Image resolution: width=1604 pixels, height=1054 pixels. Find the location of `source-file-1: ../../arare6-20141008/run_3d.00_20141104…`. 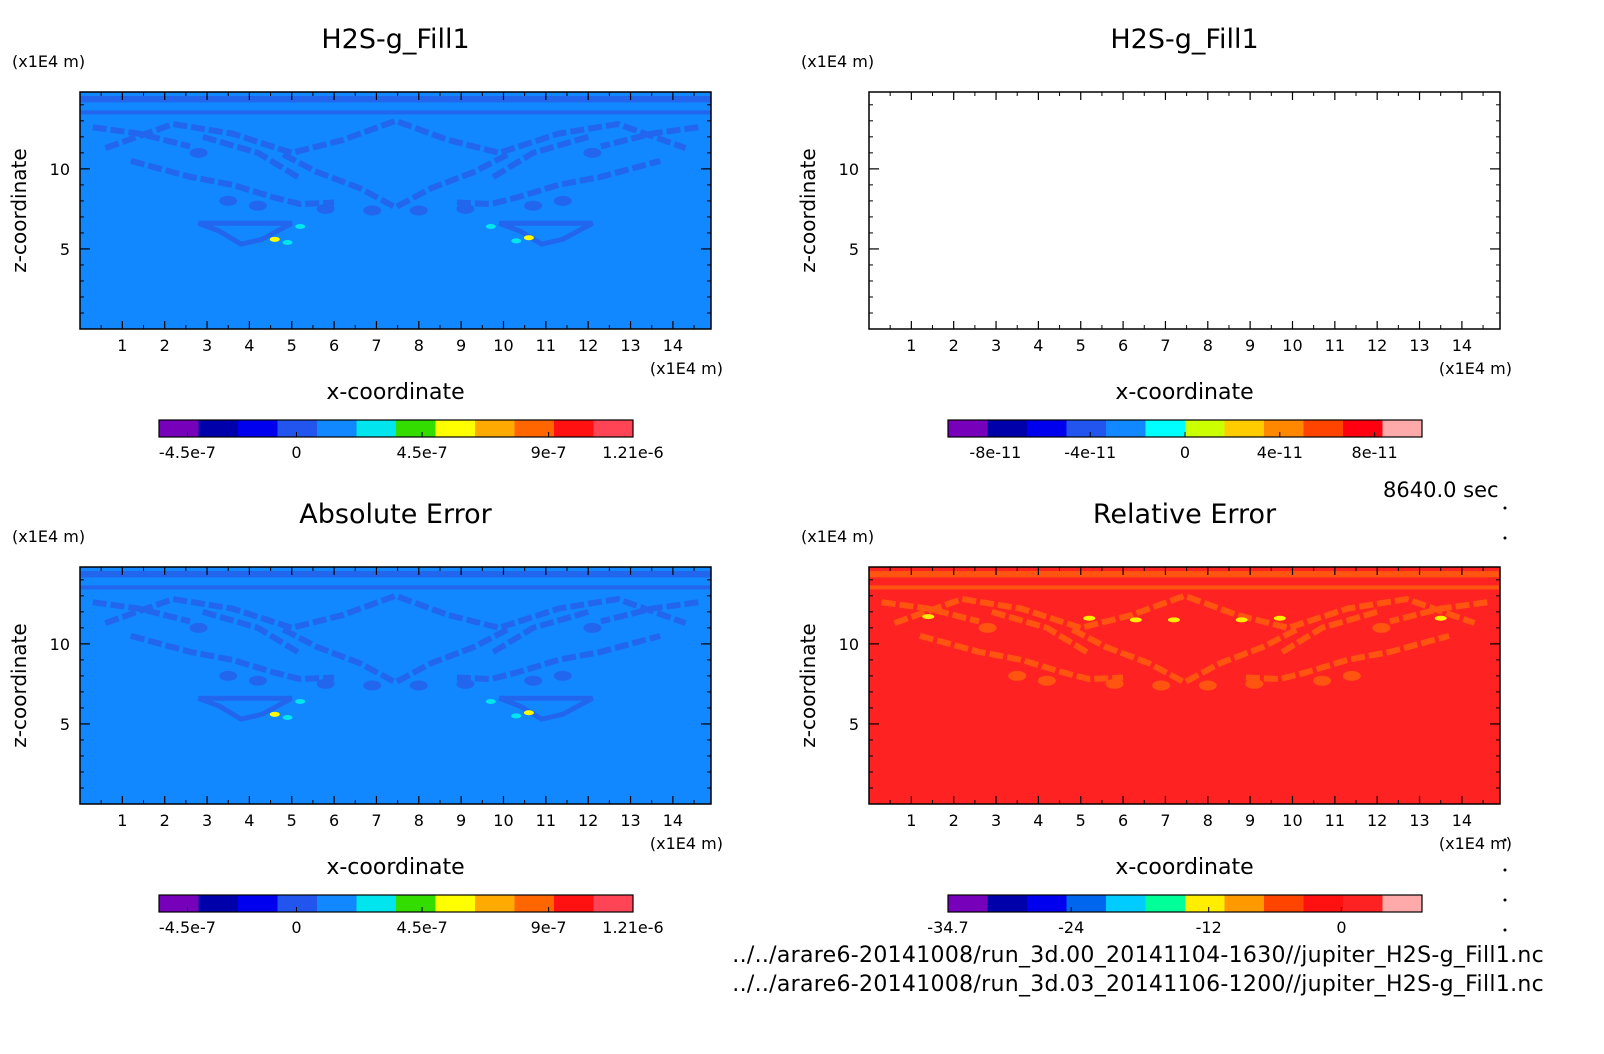

source-file-1: ../../arare6-20141008/run_3d.00_20141104… is located at coordinates (1138, 955).